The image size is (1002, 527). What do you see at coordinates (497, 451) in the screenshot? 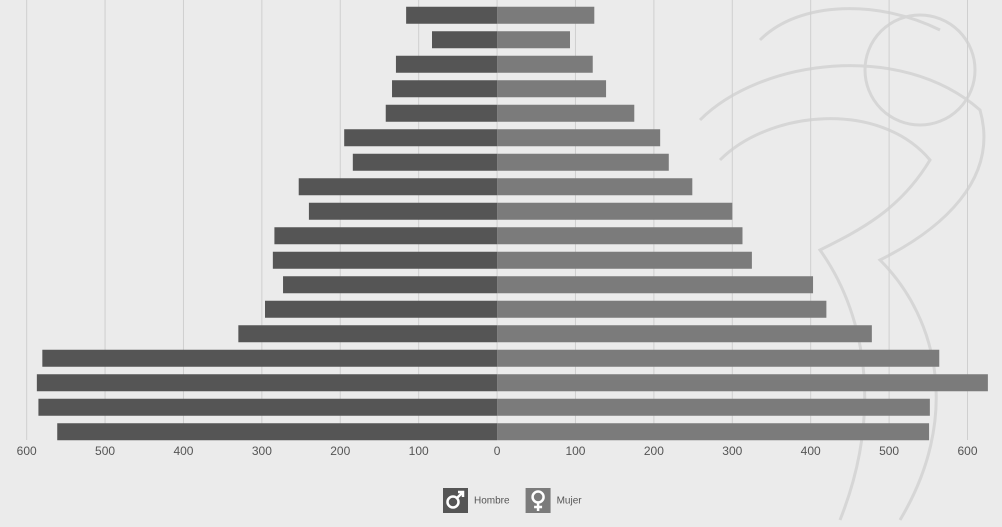
I see `x-tick-label: 0` at bounding box center [497, 451].